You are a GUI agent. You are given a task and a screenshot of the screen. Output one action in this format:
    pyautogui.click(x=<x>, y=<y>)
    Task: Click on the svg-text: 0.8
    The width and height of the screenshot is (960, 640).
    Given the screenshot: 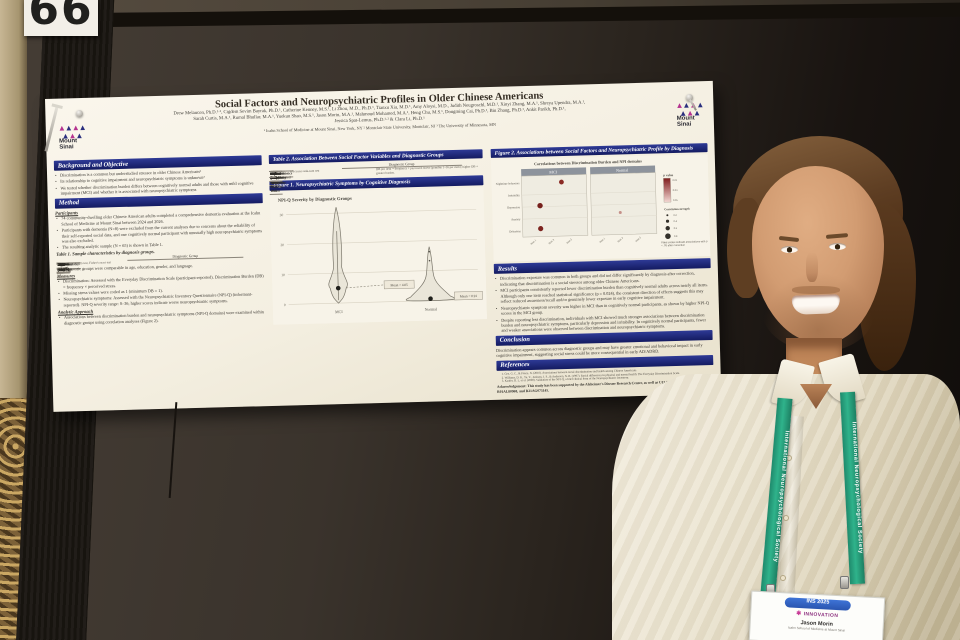 What is the action you would take?
    pyautogui.click(x=676, y=236)
    